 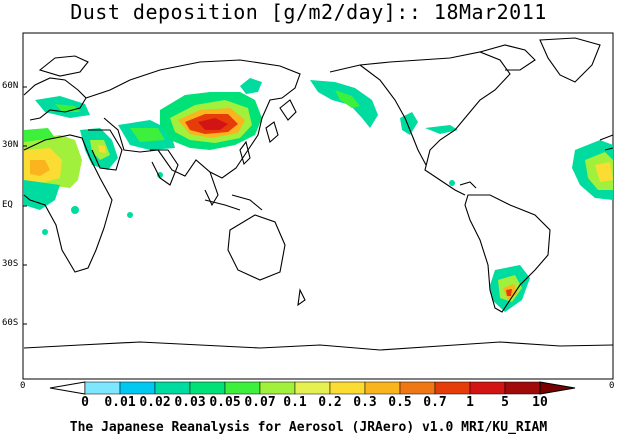 I want to click on colorbar-tick-label: 0.02, so click(x=155, y=402).